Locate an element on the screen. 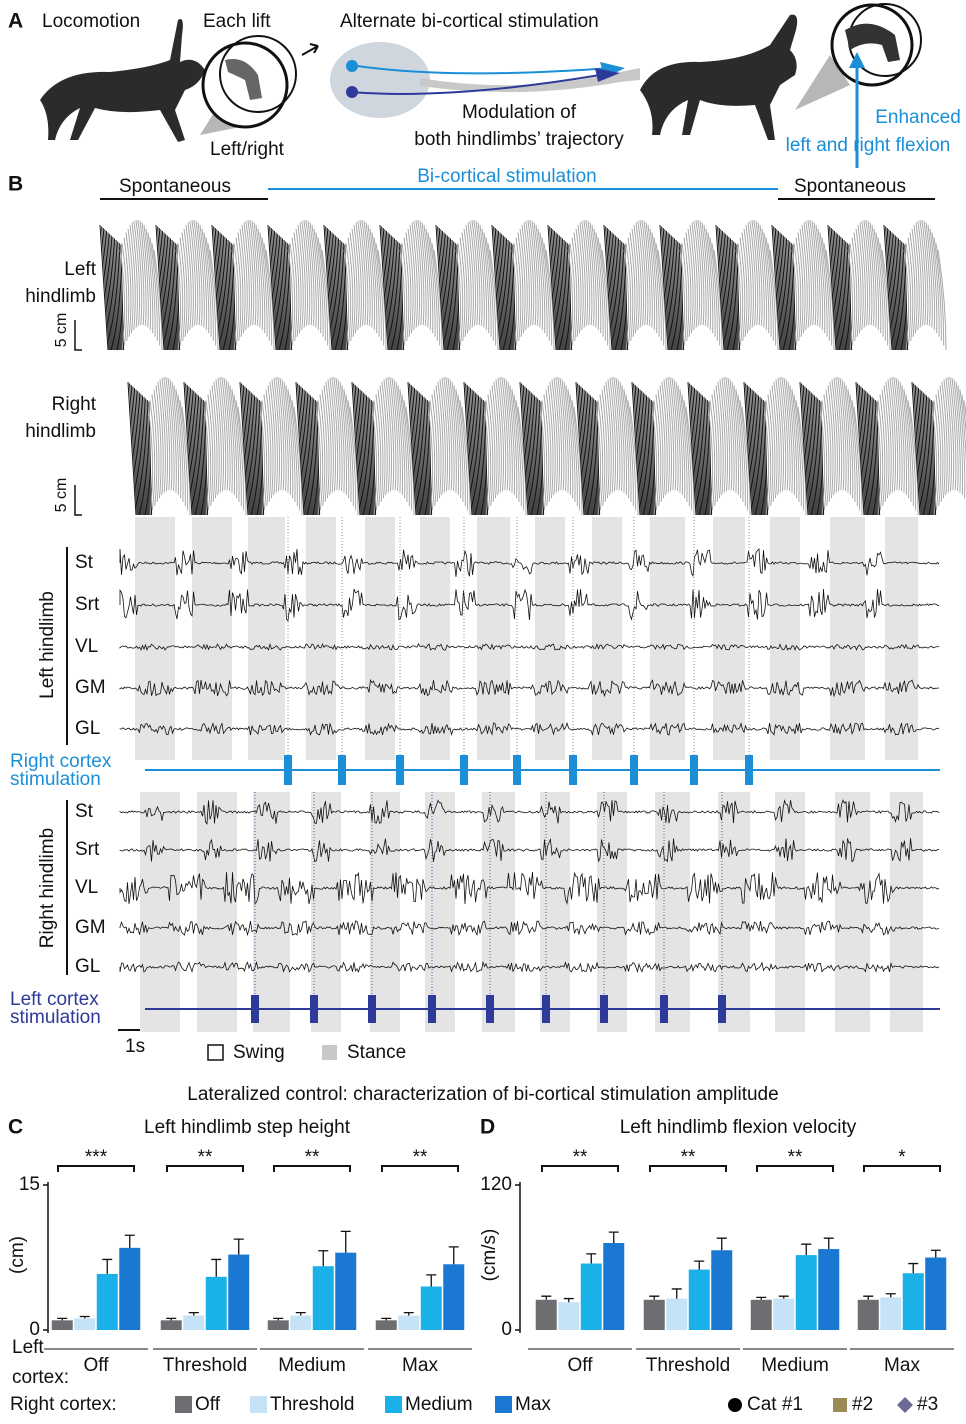 The image size is (966, 1424). caption: Alternate bi-cortical stimulation is located at coordinates (469, 21).